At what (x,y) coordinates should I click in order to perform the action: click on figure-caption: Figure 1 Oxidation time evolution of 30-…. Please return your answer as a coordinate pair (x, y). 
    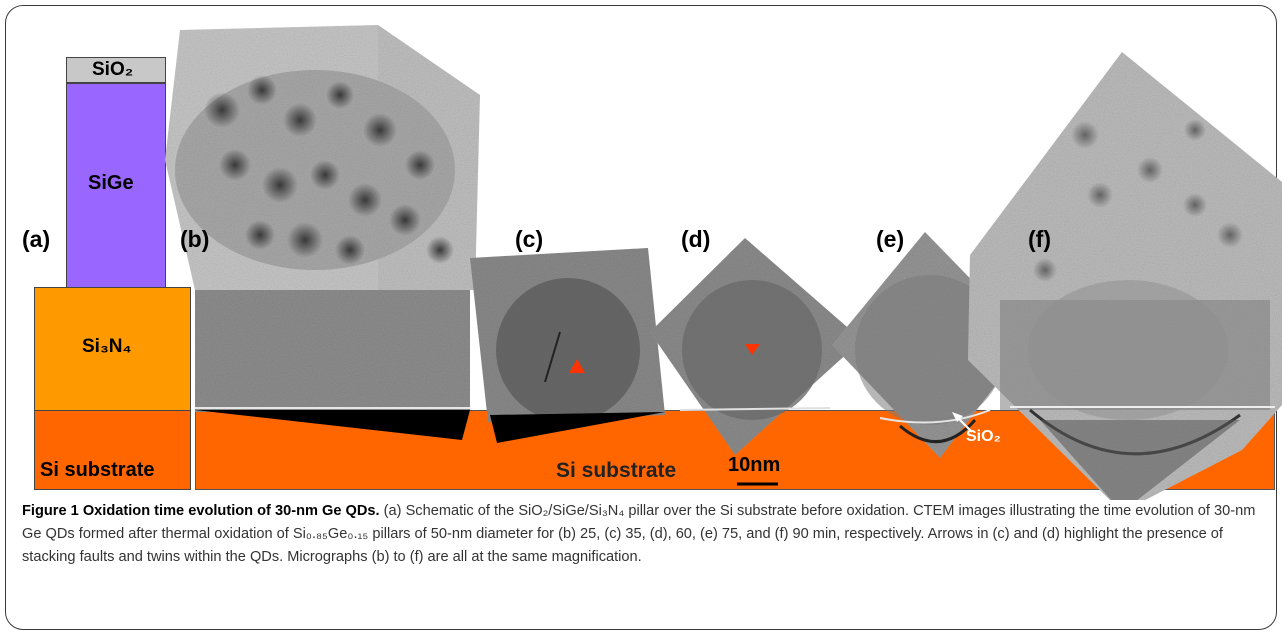
    Looking at the image, I should click on (642, 534).